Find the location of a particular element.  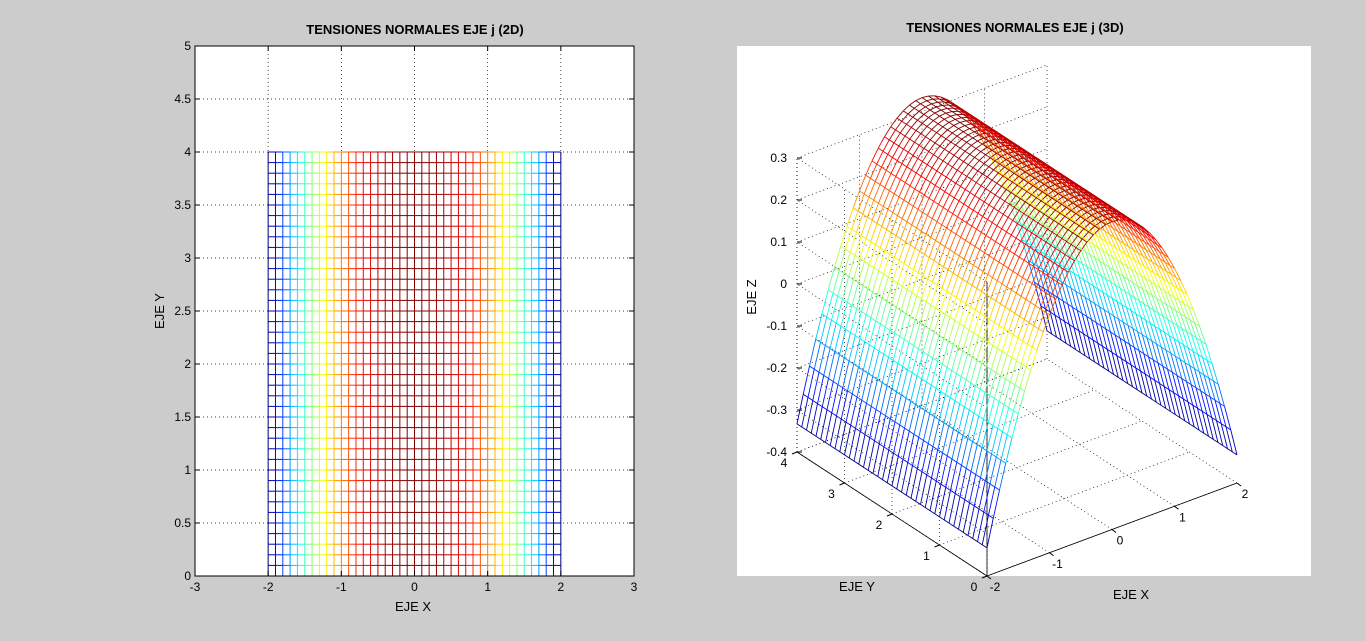

x-tick is located at coordinates (989, 577).